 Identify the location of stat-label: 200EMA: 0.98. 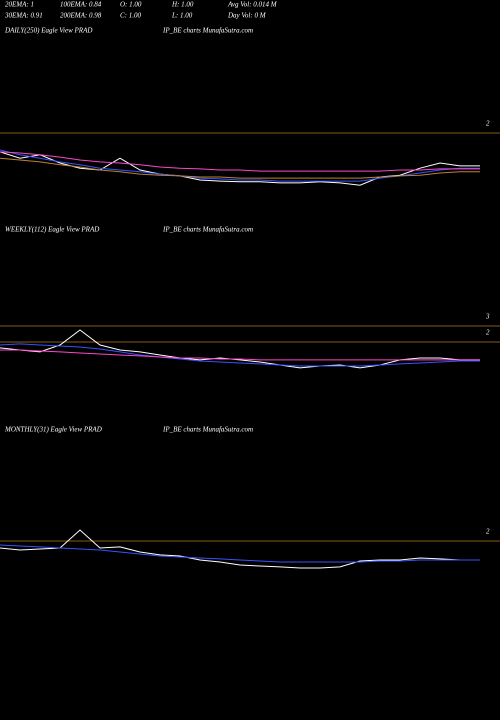
(81, 16).